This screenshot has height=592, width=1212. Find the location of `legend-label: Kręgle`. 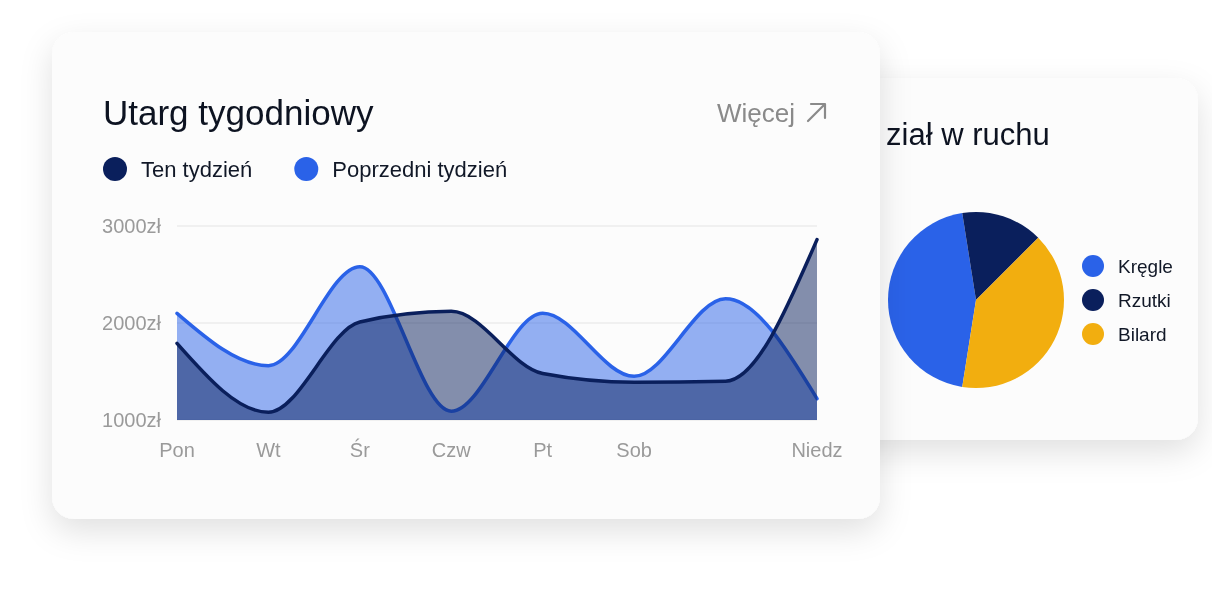

legend-label: Kręgle is located at coordinates (1145, 266).